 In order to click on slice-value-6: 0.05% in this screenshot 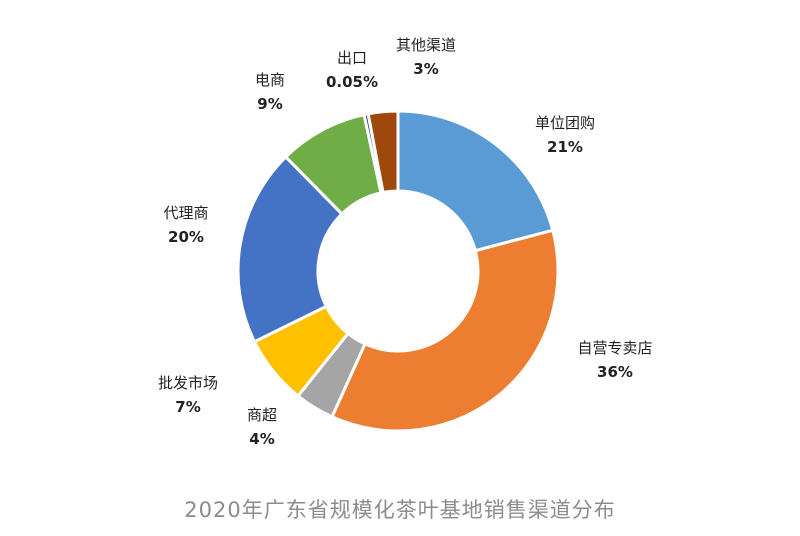, I will do `click(352, 82)`.